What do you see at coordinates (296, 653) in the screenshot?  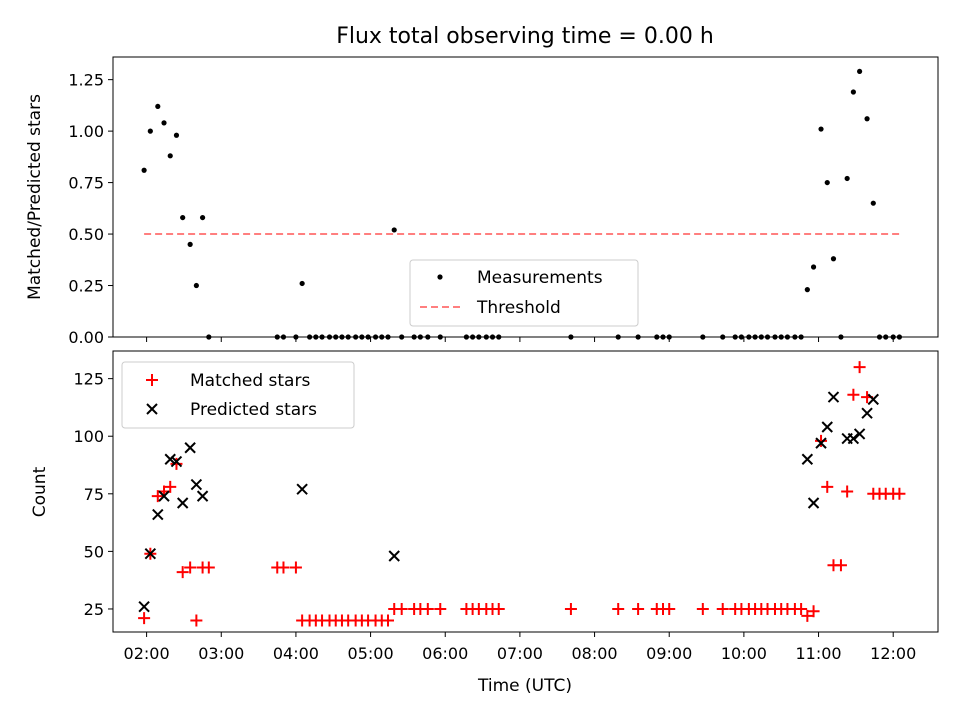 I see `x-tick-label: 04:00` at bounding box center [296, 653].